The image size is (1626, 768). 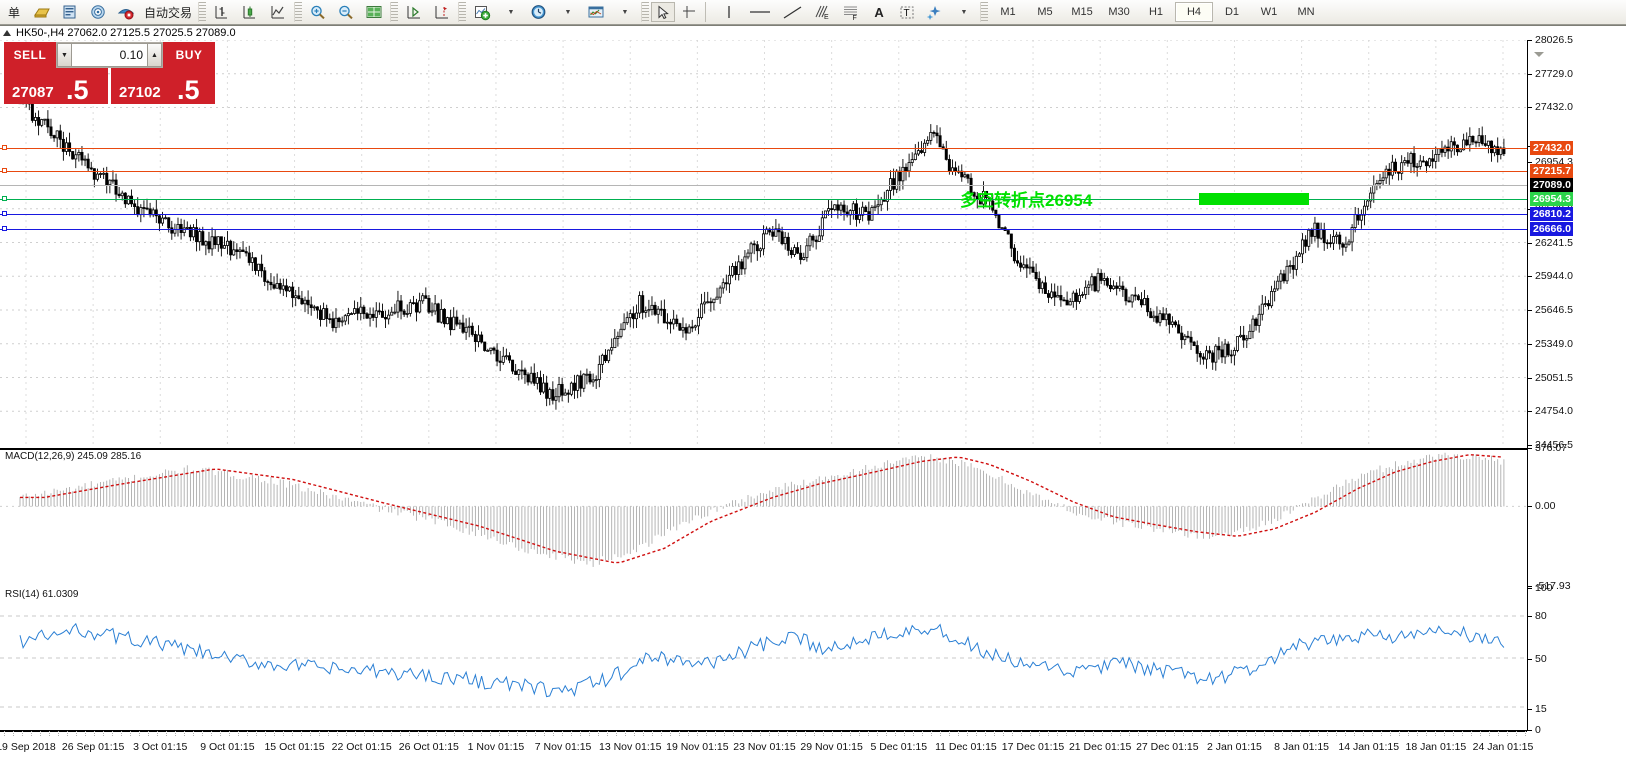 What do you see at coordinates (663, 12) in the screenshot?
I see `cursor-icon` at bounding box center [663, 12].